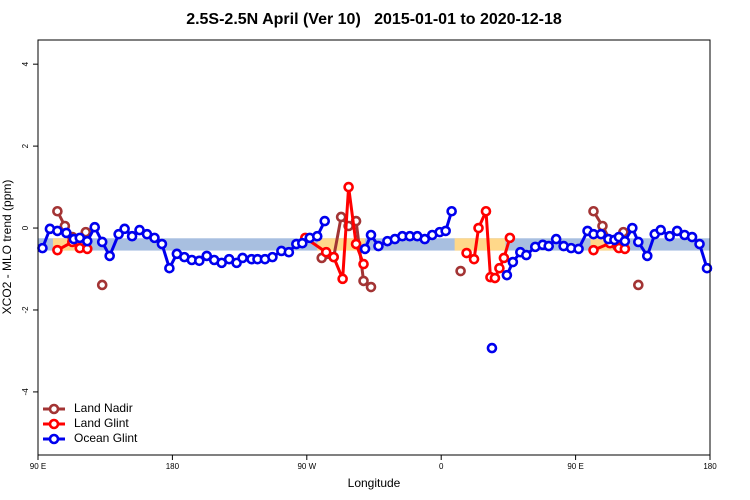 This screenshot has height=500, width=750. Describe the element at coordinates (480, 244) in the screenshot. I see `band` at that location.